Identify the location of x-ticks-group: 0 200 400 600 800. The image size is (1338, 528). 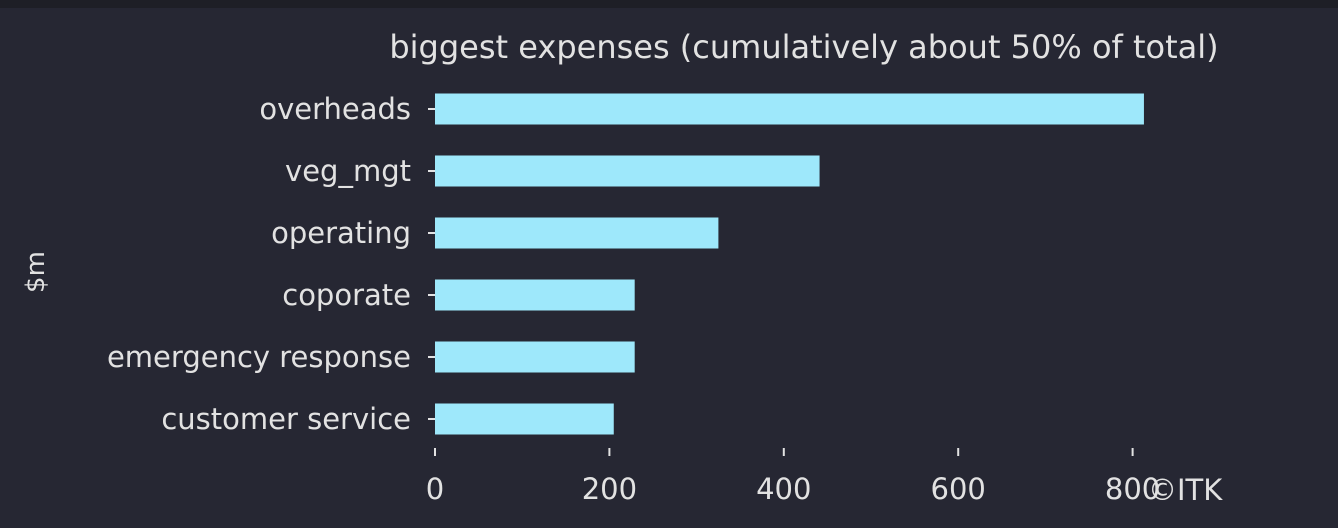
(793, 477).